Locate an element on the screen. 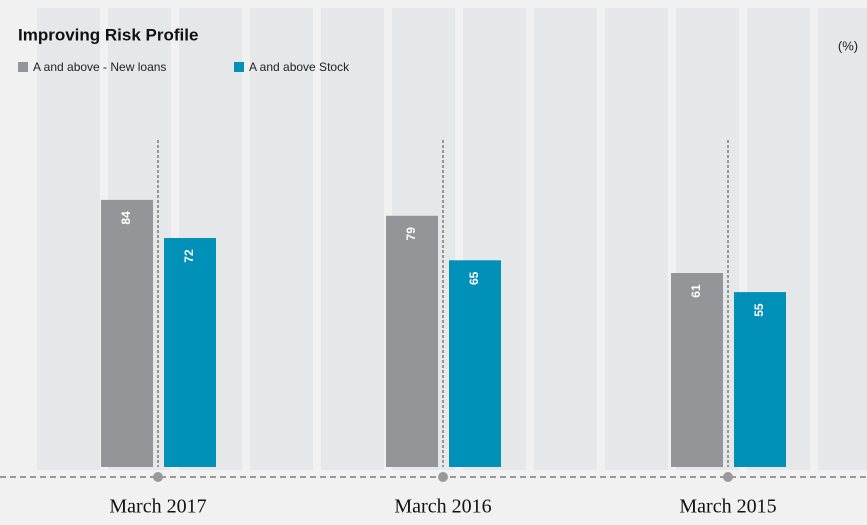 The height and width of the screenshot is (525, 867). value-label: 72 is located at coordinates (189, 256).